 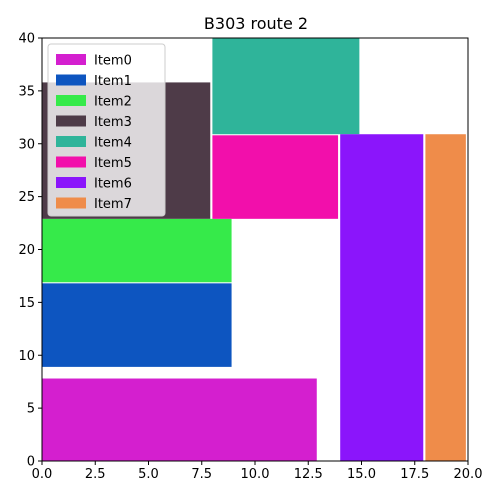 I want to click on x-tick-label: 2.5, so click(x=95, y=474).